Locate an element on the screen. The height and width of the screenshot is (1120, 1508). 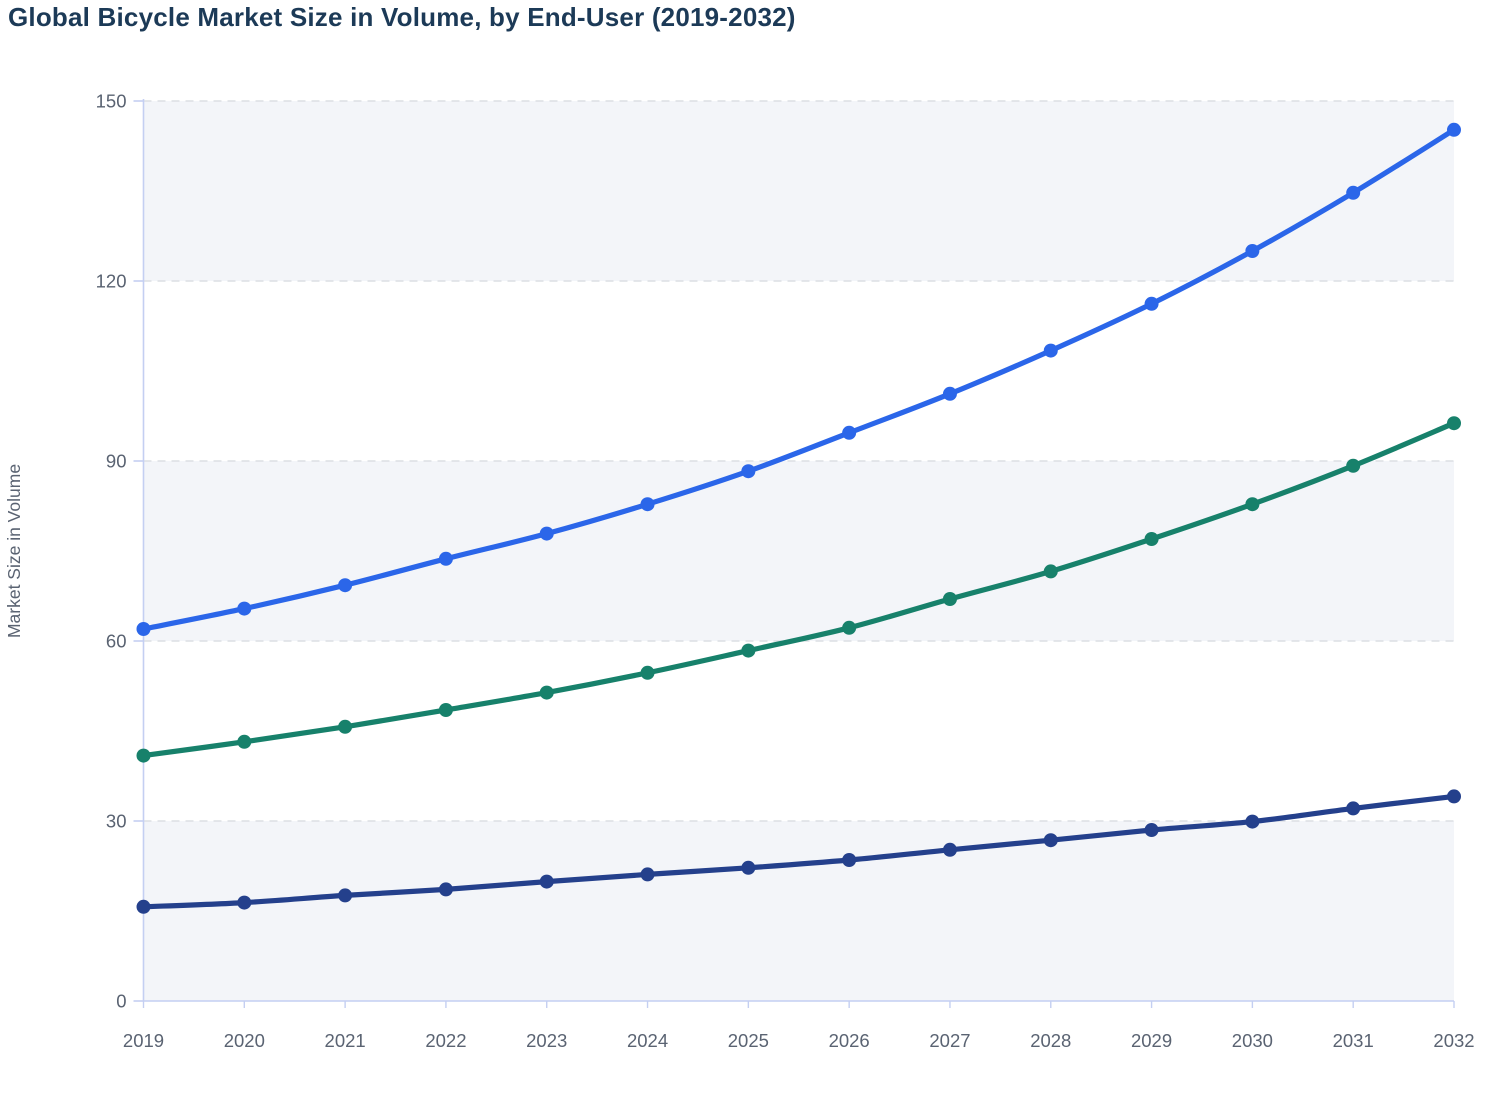
x-tick-label: 2023 is located at coordinates (546, 1040).